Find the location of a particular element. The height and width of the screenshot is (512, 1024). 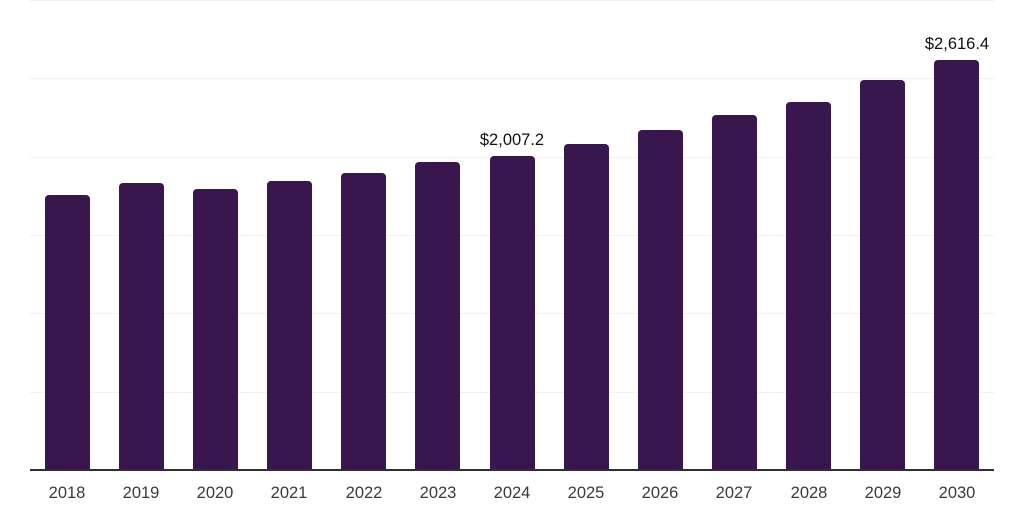

x-tick-label-2023: 2023 is located at coordinates (438, 493).